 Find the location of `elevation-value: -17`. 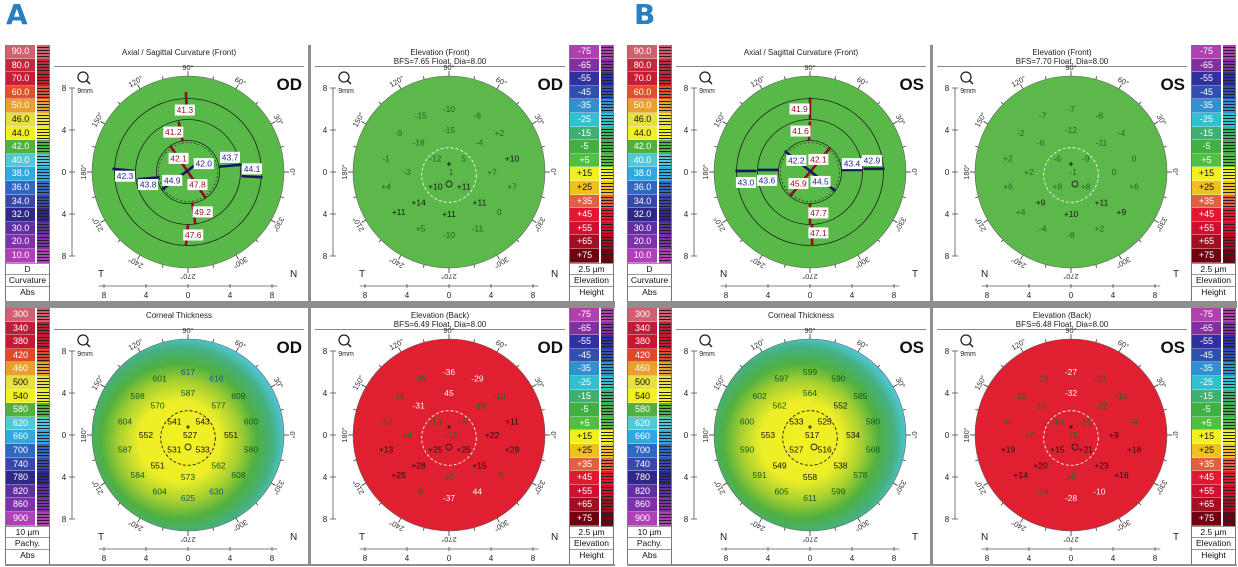

elevation-value: -17 is located at coordinates (1040, 406).